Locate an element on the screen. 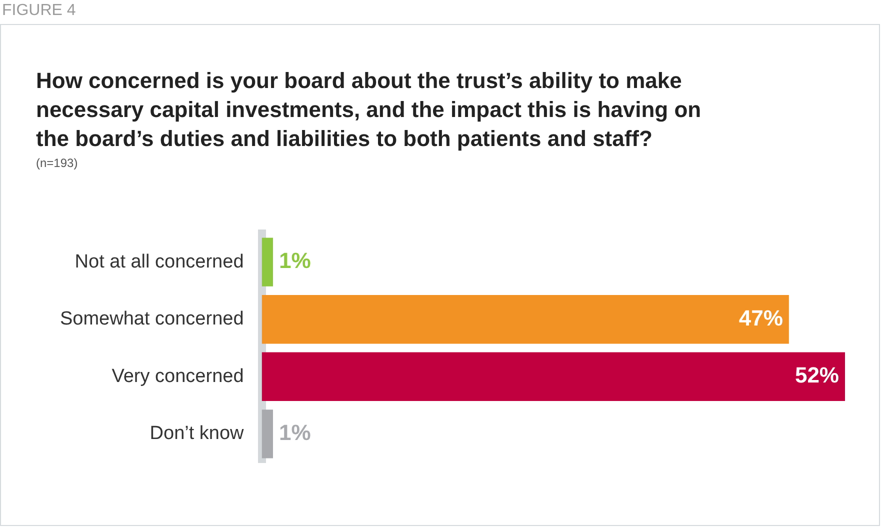  caption: FIGURE 4 is located at coordinates (39, 11).